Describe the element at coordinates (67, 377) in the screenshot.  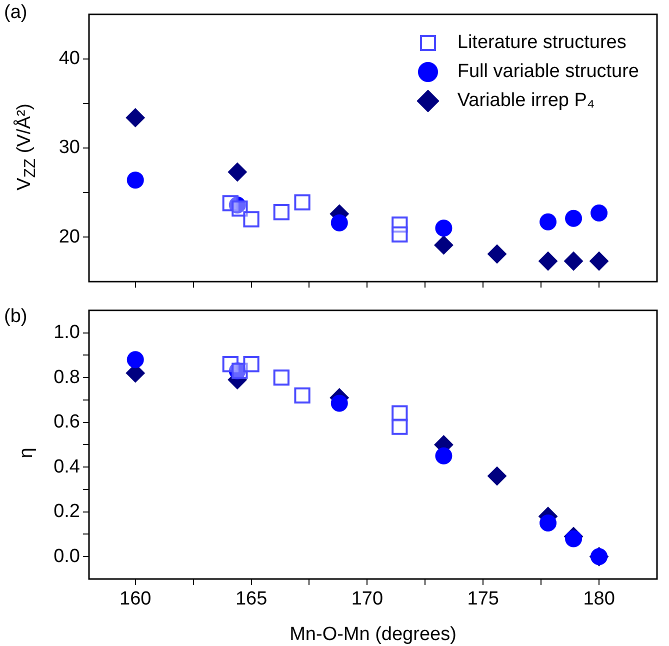
I see `y-tick-label: 0.8` at that location.